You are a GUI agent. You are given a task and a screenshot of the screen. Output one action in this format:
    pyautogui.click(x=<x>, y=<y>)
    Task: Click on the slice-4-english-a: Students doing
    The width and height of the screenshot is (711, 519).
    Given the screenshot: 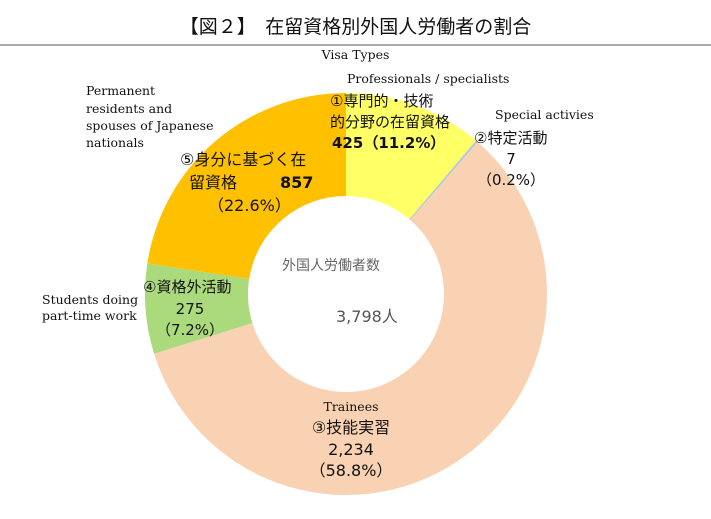 What is the action you would take?
    pyautogui.click(x=90, y=299)
    